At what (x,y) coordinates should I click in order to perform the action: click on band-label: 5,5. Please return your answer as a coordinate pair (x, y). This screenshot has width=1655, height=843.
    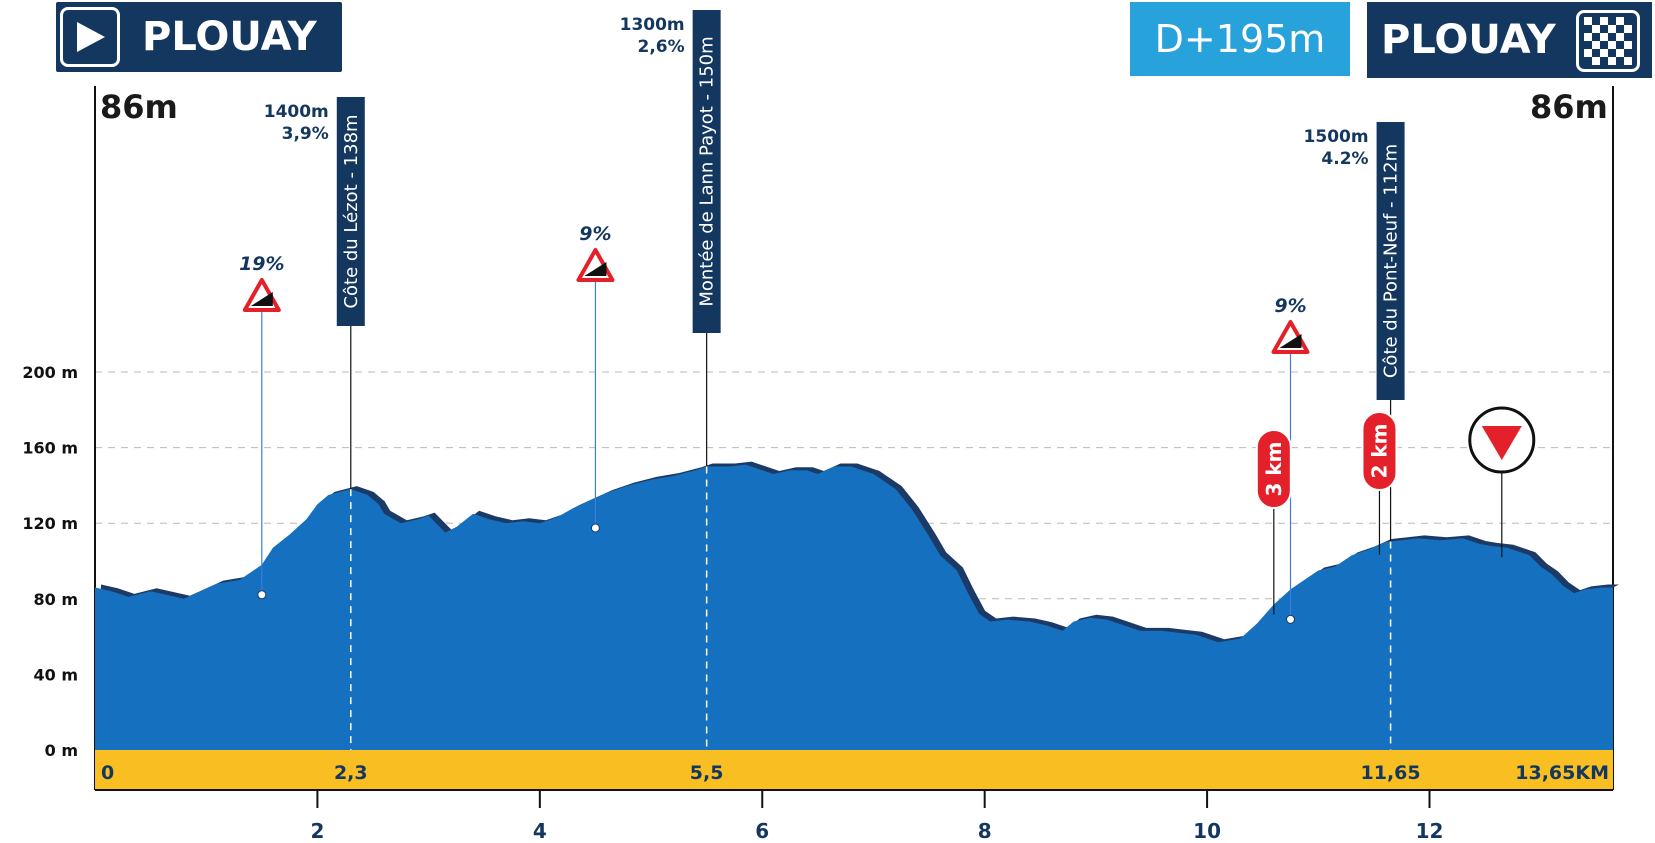
    Looking at the image, I should click on (707, 773).